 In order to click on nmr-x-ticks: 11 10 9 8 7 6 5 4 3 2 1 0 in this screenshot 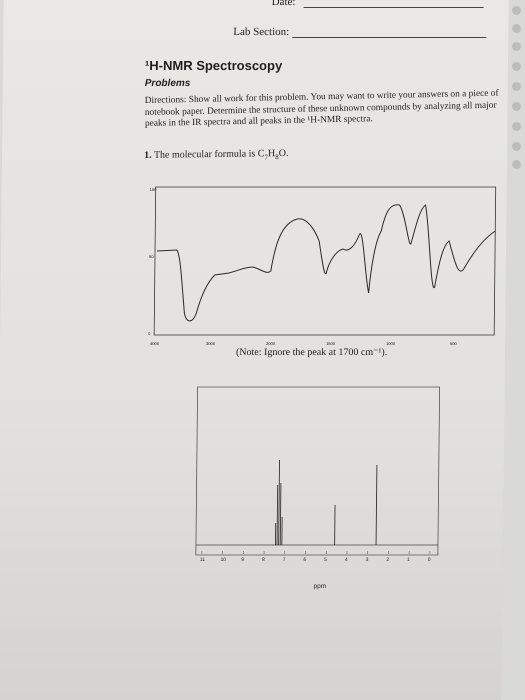, I will do `click(315, 557)`.